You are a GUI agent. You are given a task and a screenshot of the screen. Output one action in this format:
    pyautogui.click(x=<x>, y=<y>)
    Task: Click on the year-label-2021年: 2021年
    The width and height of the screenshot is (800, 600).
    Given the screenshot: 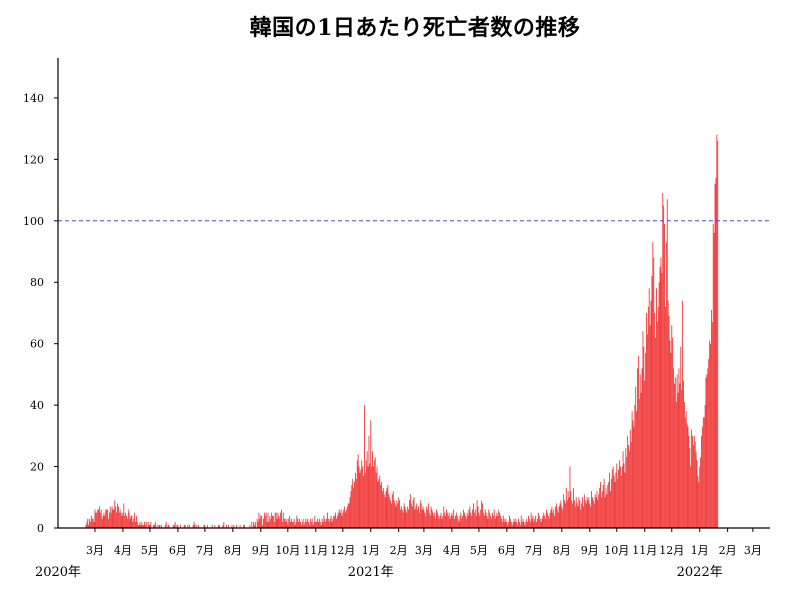 What is the action you would take?
    pyautogui.click(x=371, y=572)
    